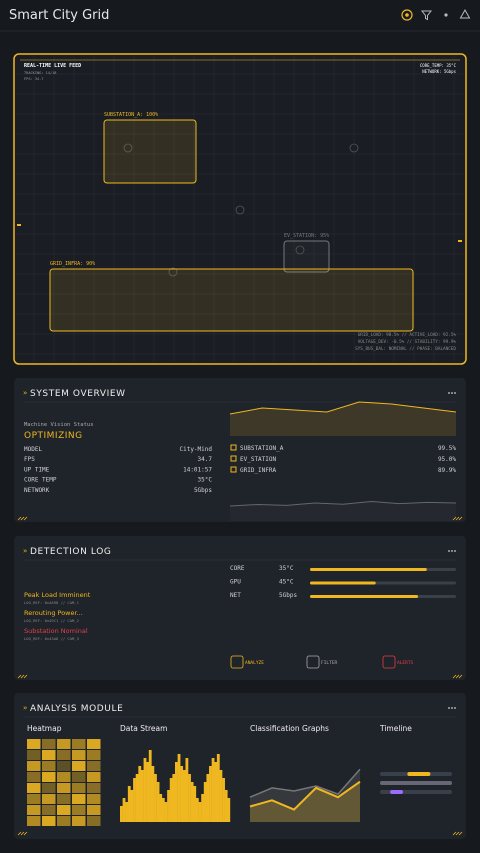 This screenshot has height=853, width=480. Describe the element at coordinates (395, 728) in the screenshot. I see `section-title: Timeline` at that location.